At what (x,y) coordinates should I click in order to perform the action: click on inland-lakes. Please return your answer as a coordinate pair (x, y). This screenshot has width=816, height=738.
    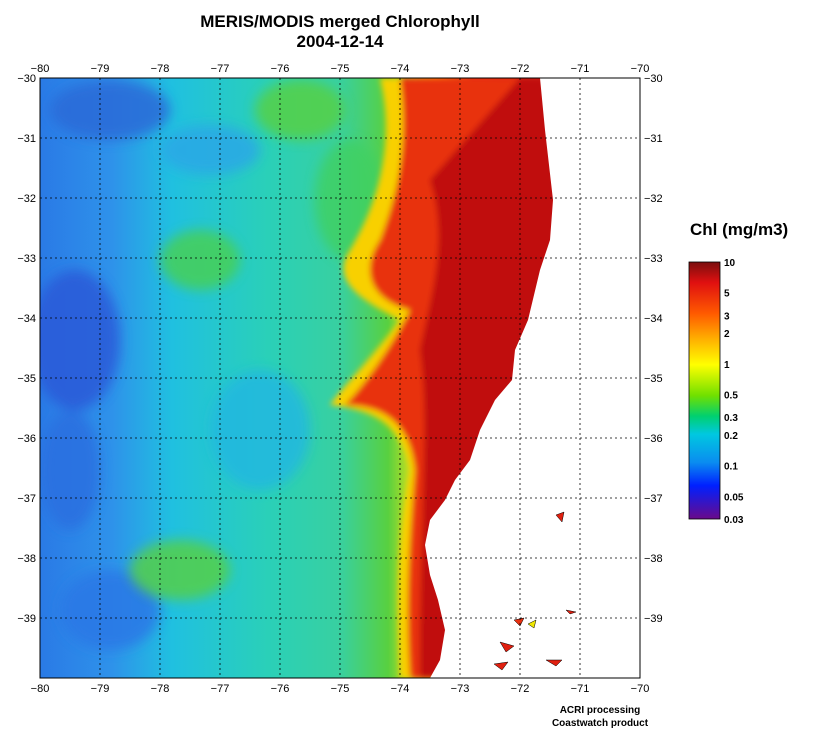
    Looking at the image, I should click on (535, 591).